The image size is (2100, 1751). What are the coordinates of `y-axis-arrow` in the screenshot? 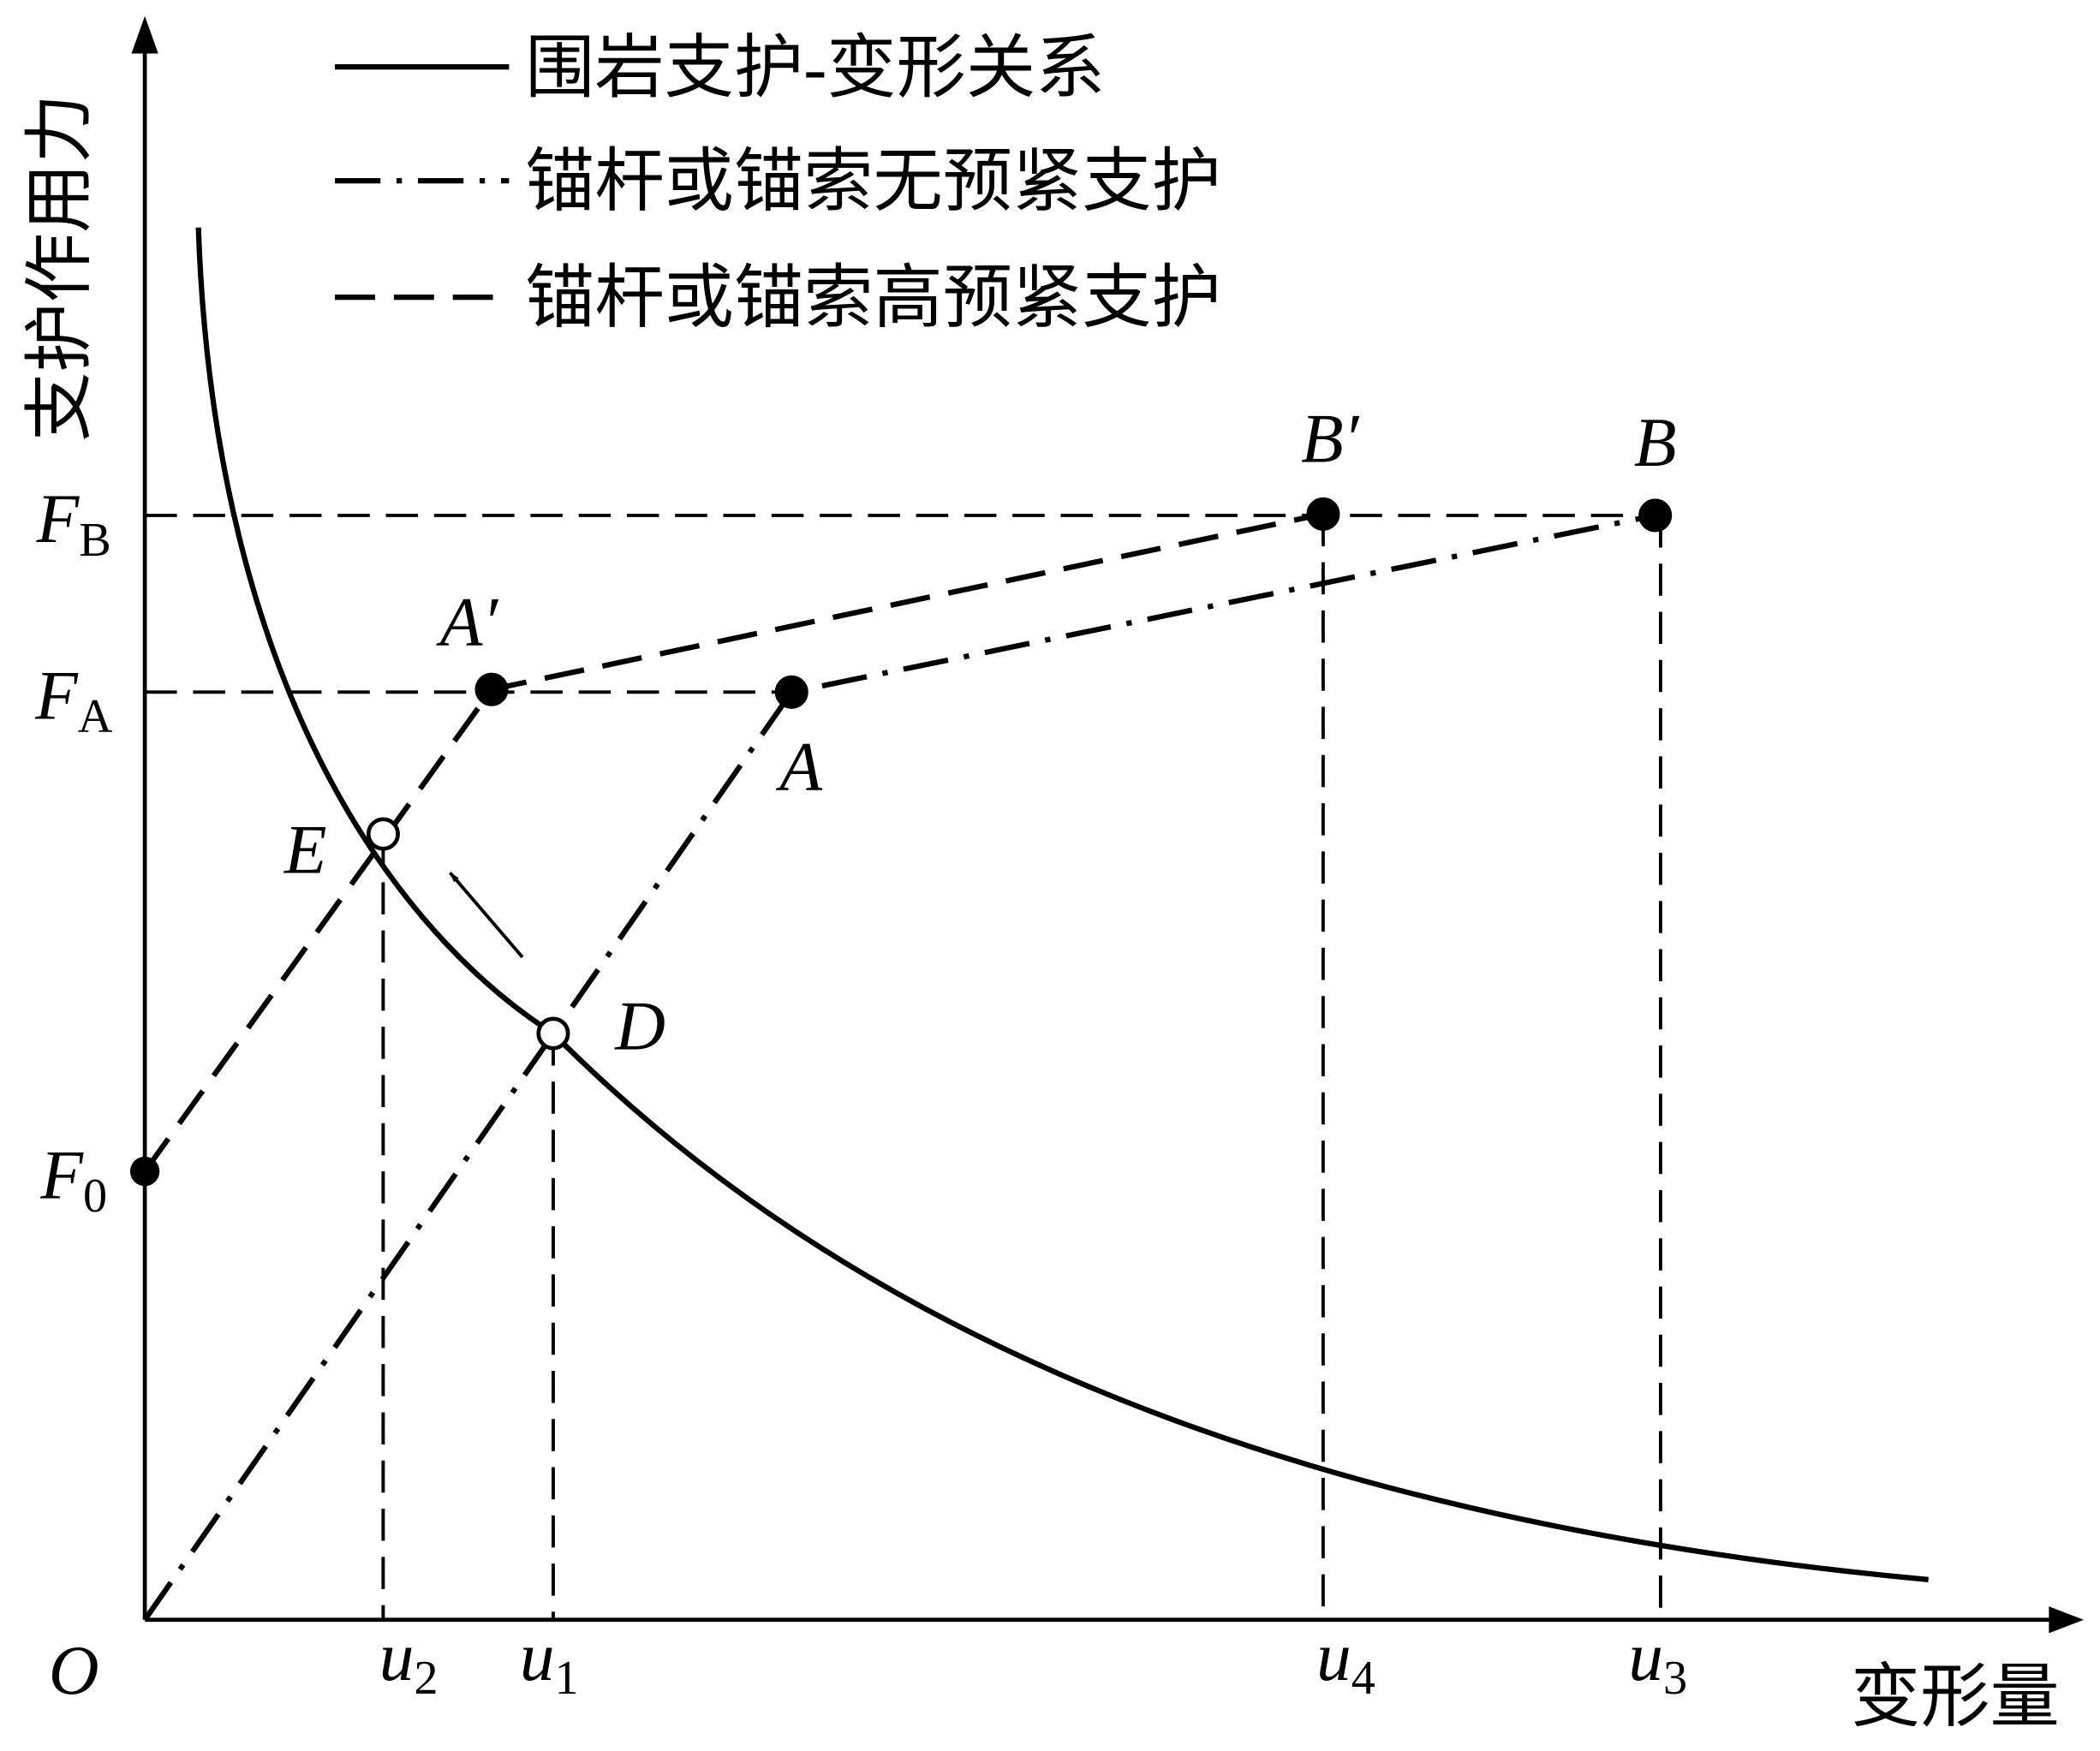 It's located at (144, 34).